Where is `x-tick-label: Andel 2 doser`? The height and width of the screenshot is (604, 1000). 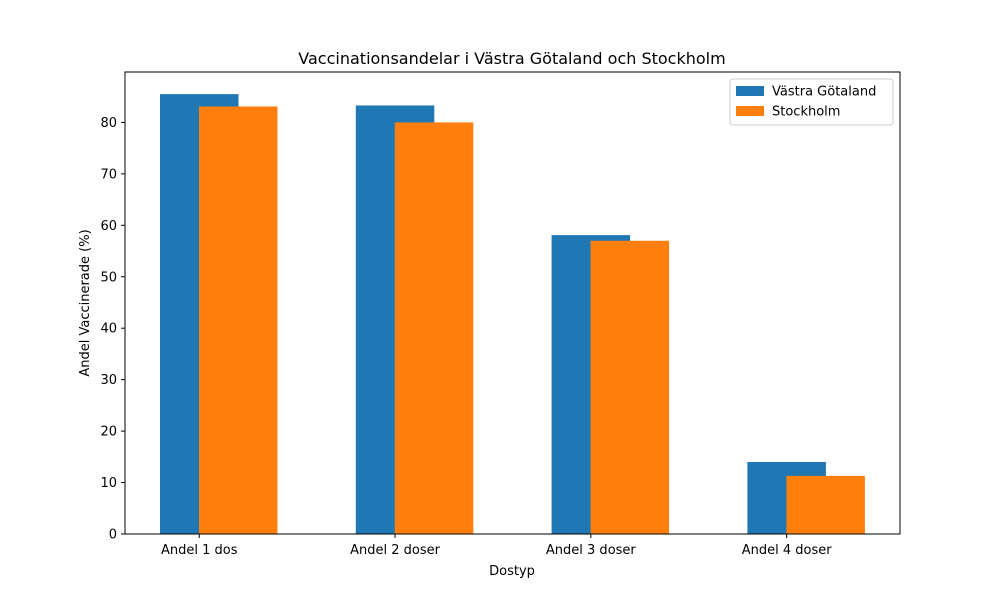 x-tick-label: Andel 2 doser is located at coordinates (395, 550).